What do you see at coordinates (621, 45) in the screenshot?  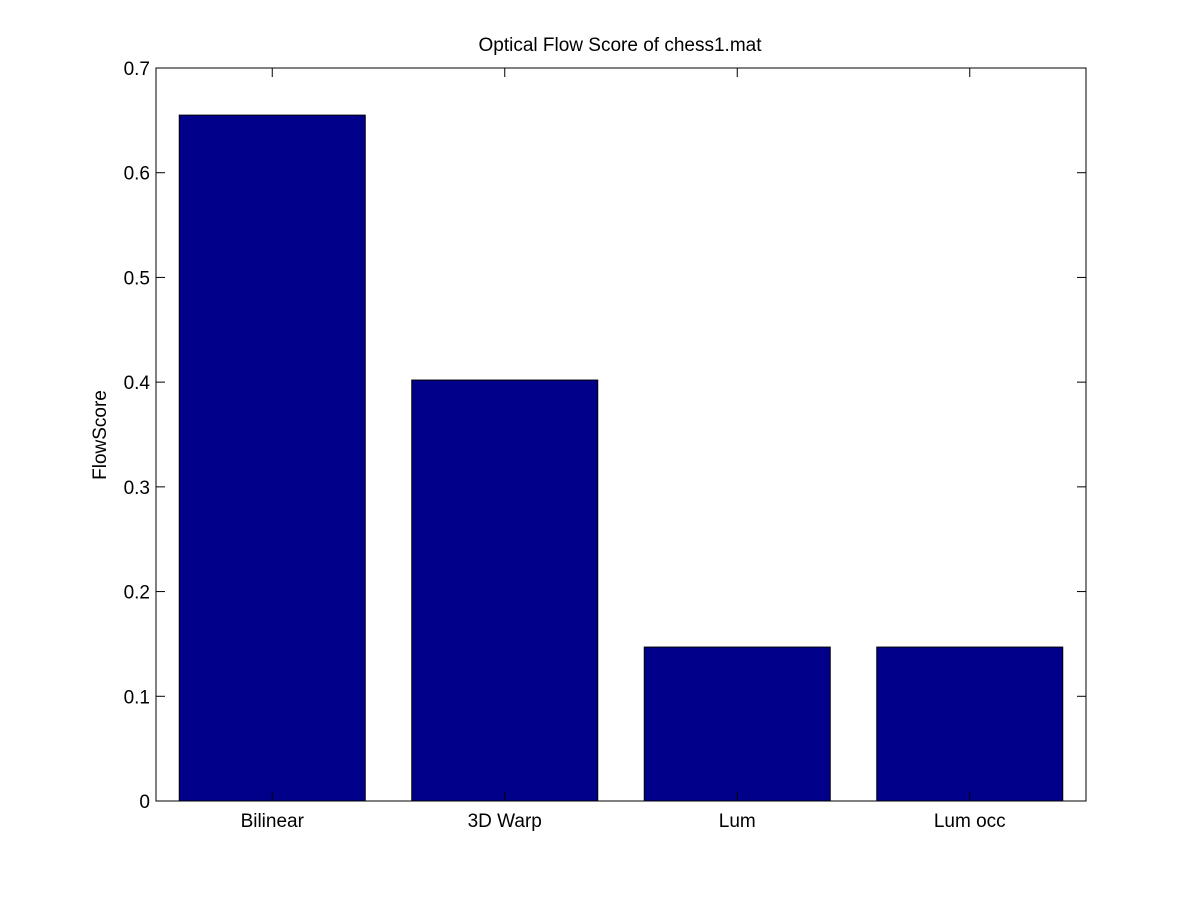 I see `chart-title: Optical Flow Score of chess1.mat` at bounding box center [621, 45].